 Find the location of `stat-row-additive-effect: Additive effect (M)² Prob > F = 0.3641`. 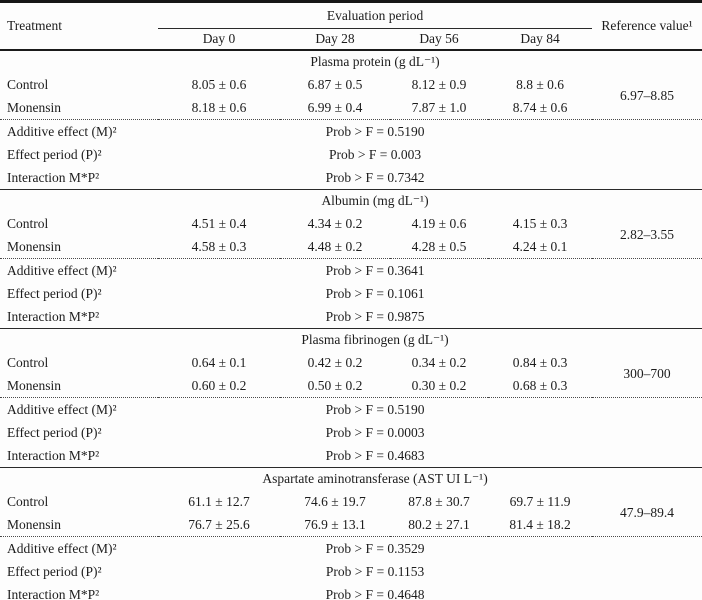

stat-row-additive-effect: Additive effect (M)² Prob > F = 0.3641 is located at coordinates (351, 270).